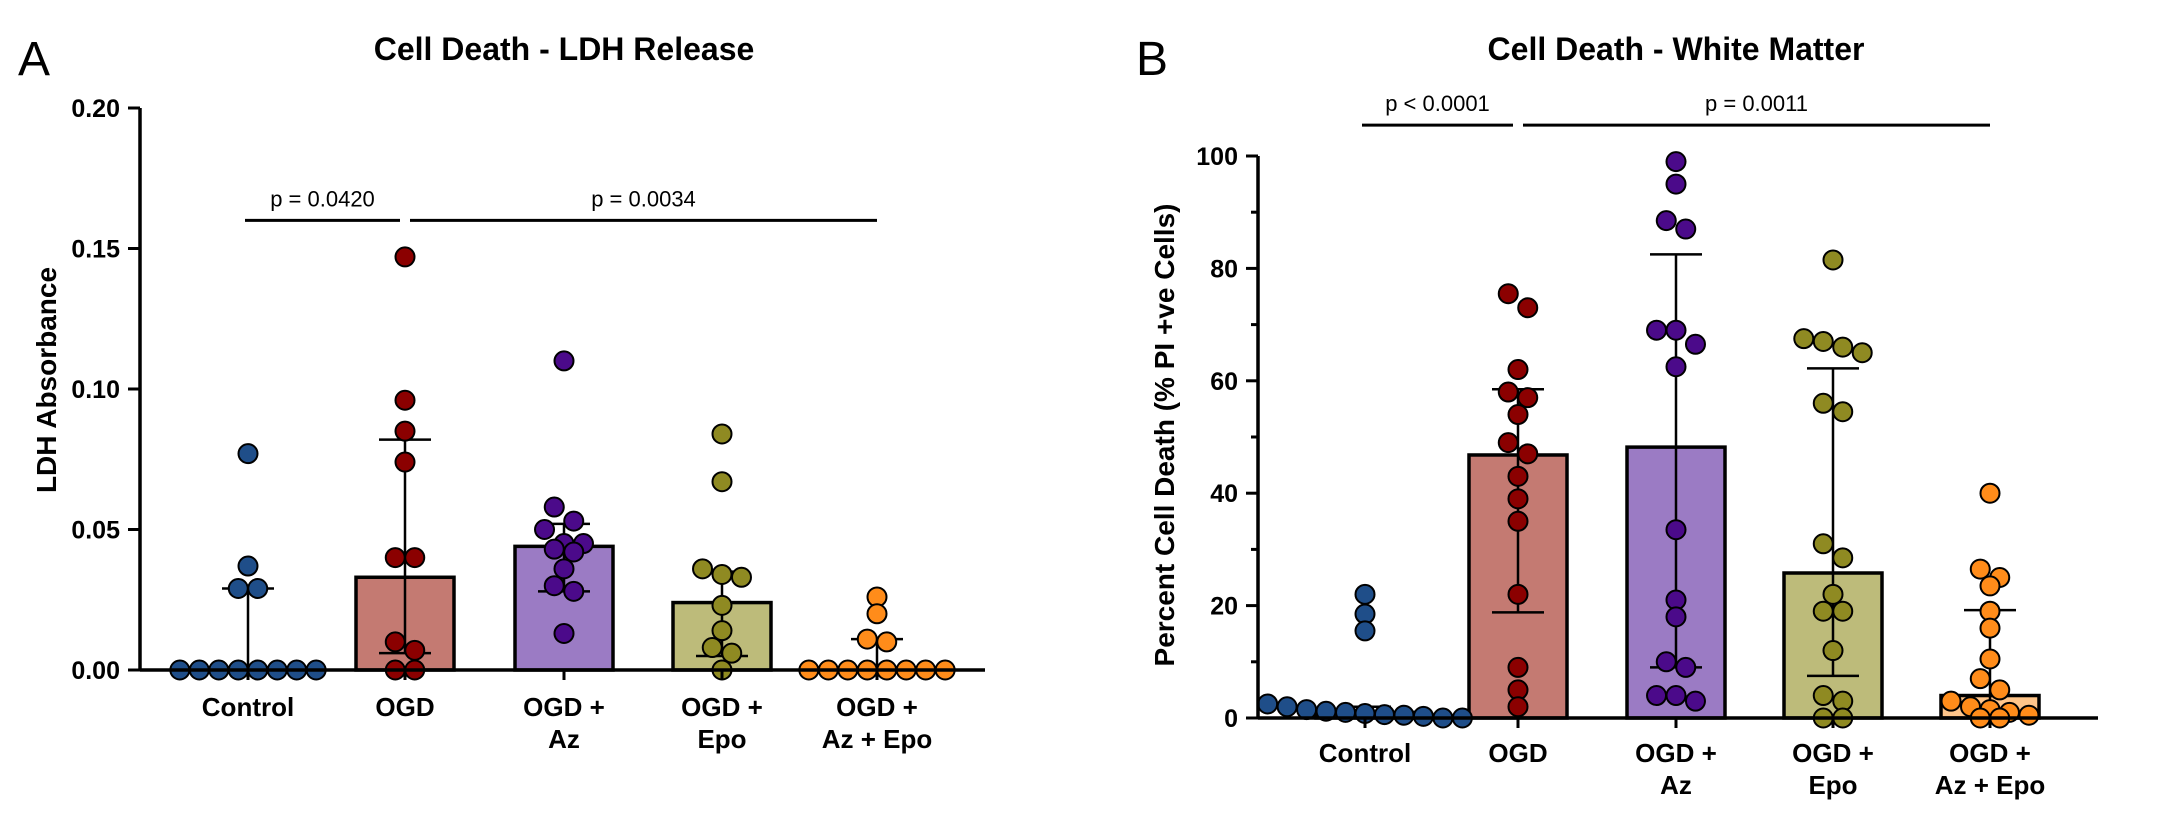 The image size is (2159, 817). What do you see at coordinates (95, 390) in the screenshot?
I see `y-tick-label-a: 0.10` at bounding box center [95, 390].